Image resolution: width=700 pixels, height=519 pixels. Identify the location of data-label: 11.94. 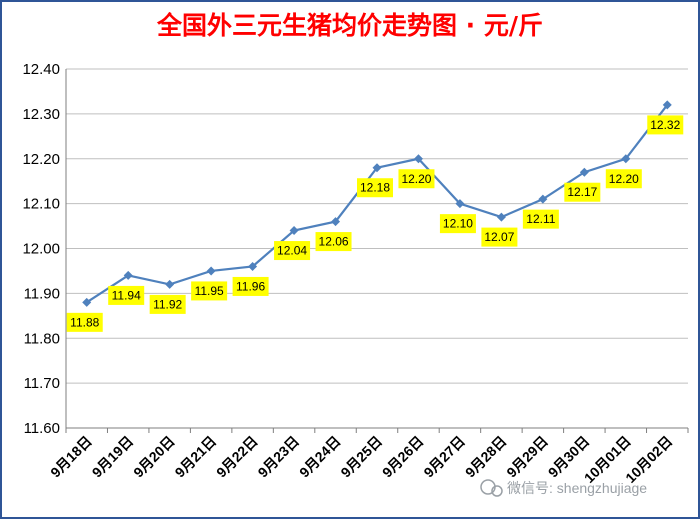
(126, 295).